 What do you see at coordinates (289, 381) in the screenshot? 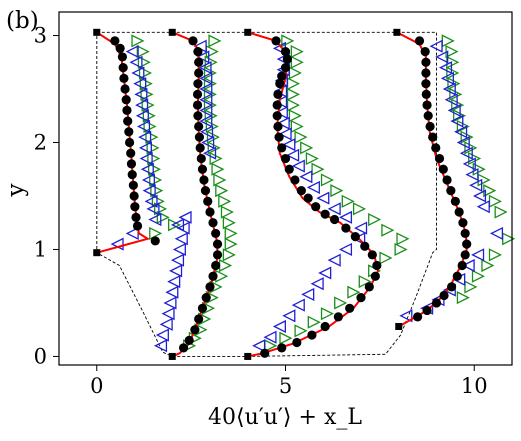
I see `x-axis: 0 5 10` at bounding box center [289, 381].